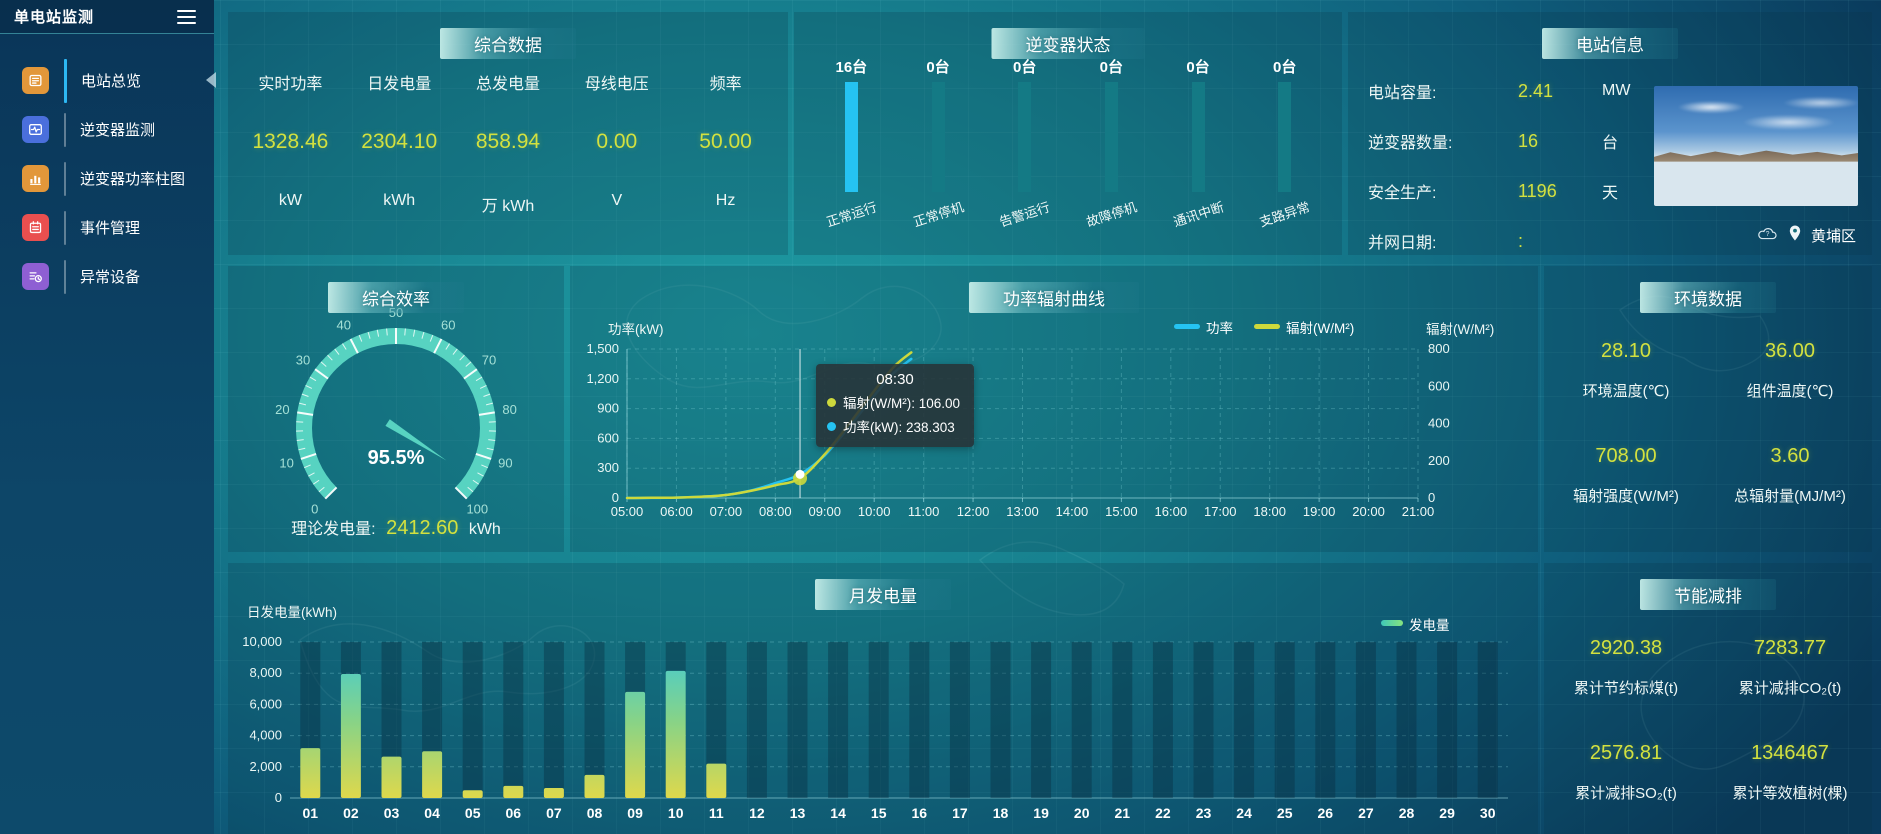  Describe the element at coordinates (111, 81) in the screenshot. I see `sidebar-item-label: 电站总览` at that location.